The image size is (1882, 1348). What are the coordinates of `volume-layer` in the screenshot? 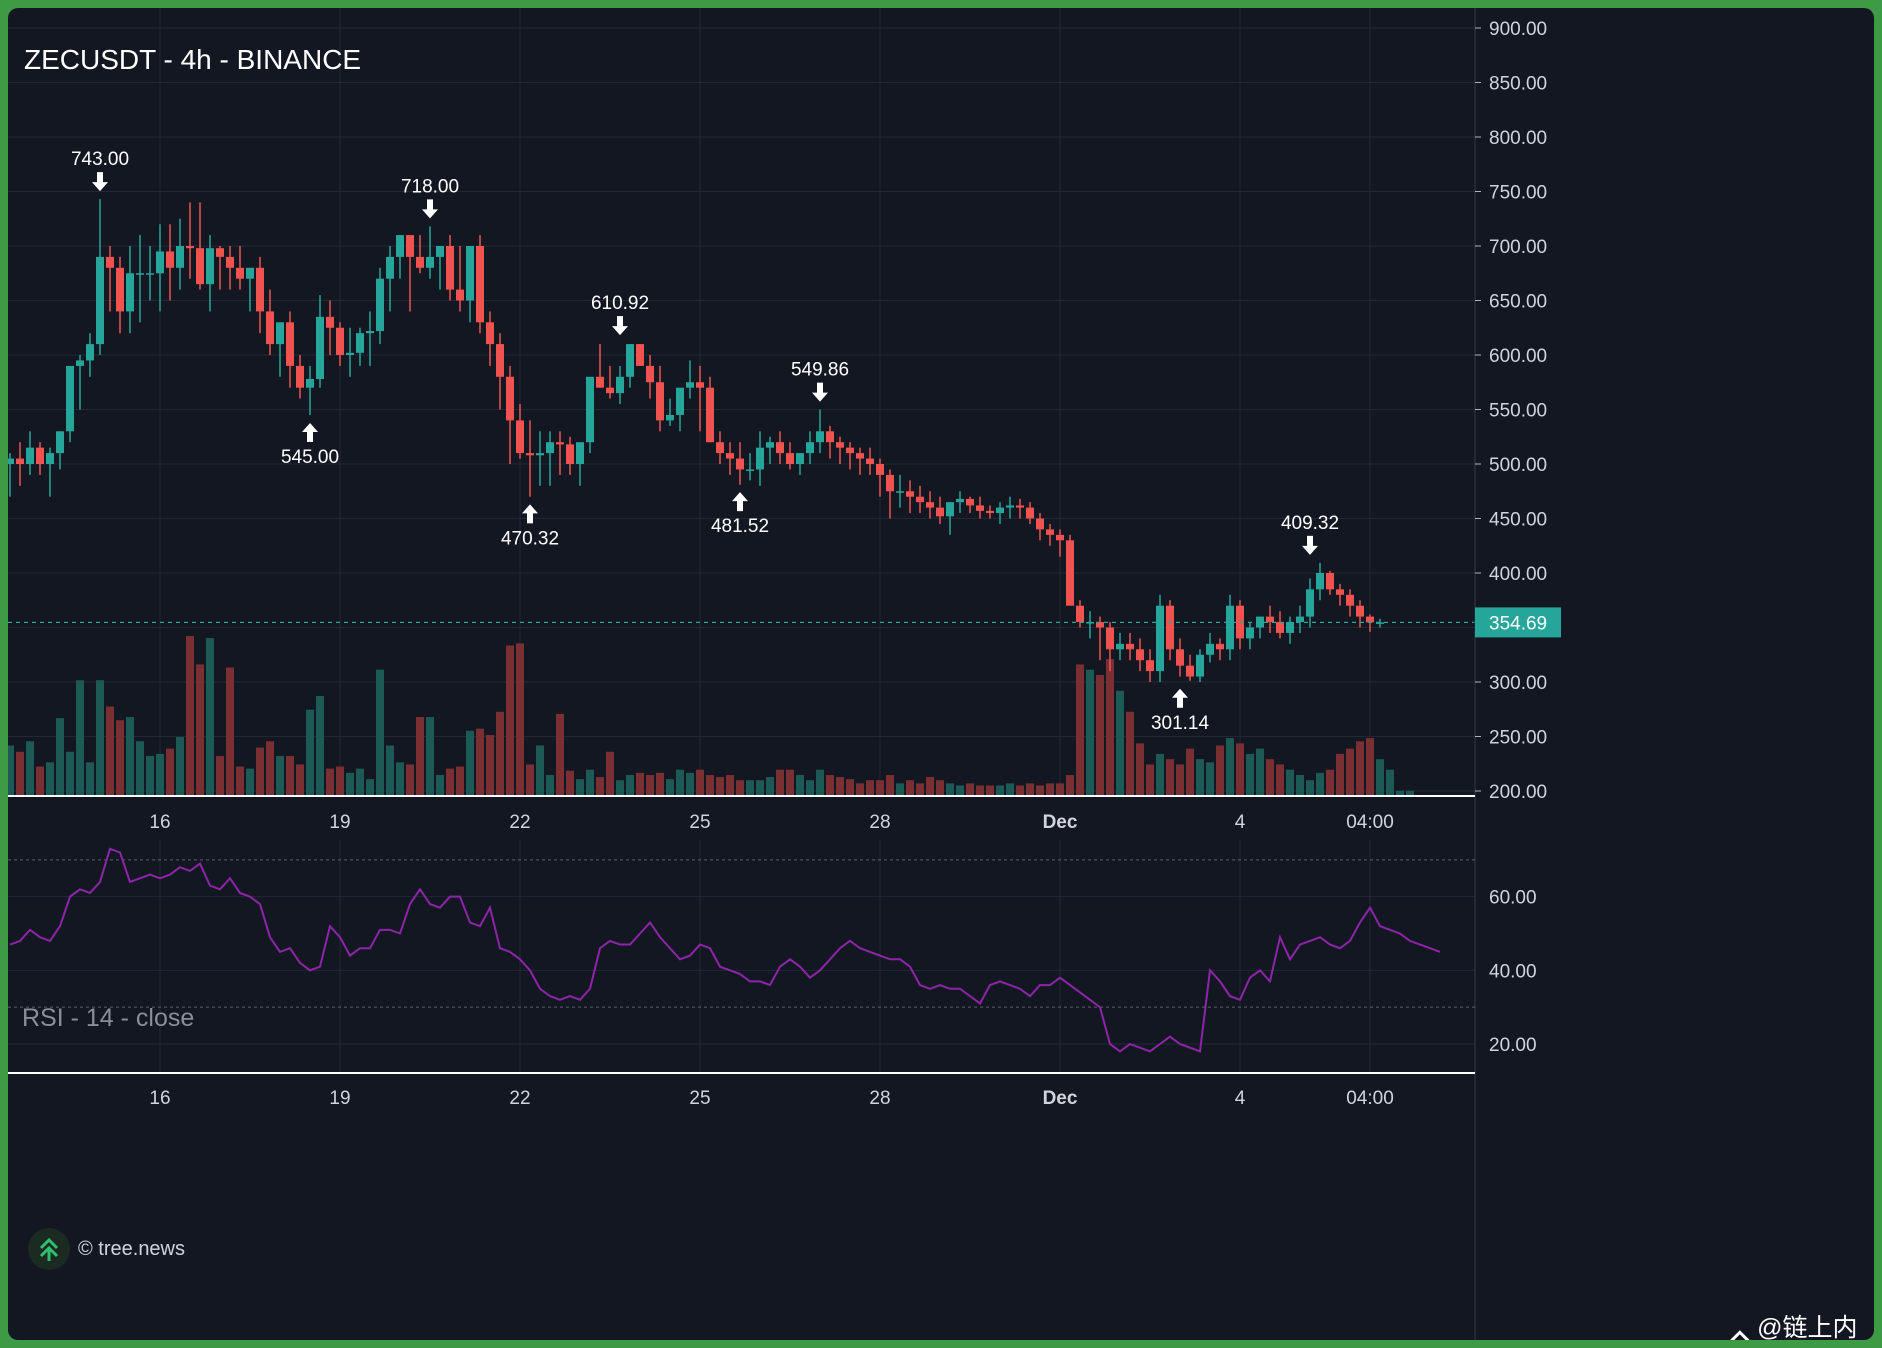 It's located at (711, 716).